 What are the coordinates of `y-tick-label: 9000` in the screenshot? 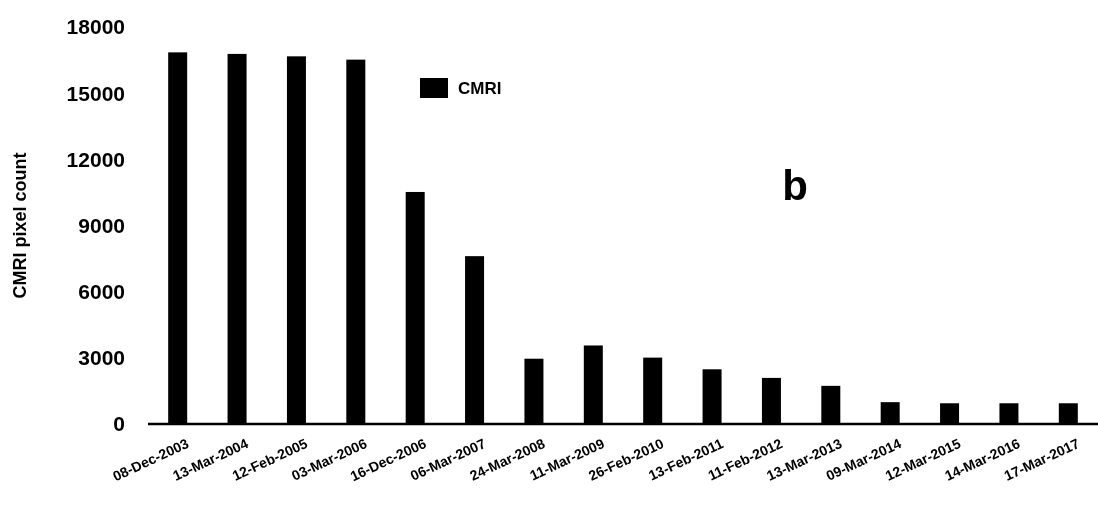 It's located at (101, 225).